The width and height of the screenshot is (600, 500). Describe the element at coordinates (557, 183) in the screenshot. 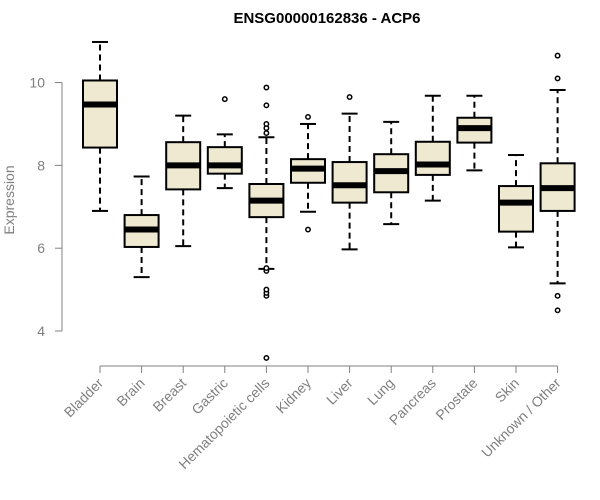

I see `box-unknown-other` at that location.